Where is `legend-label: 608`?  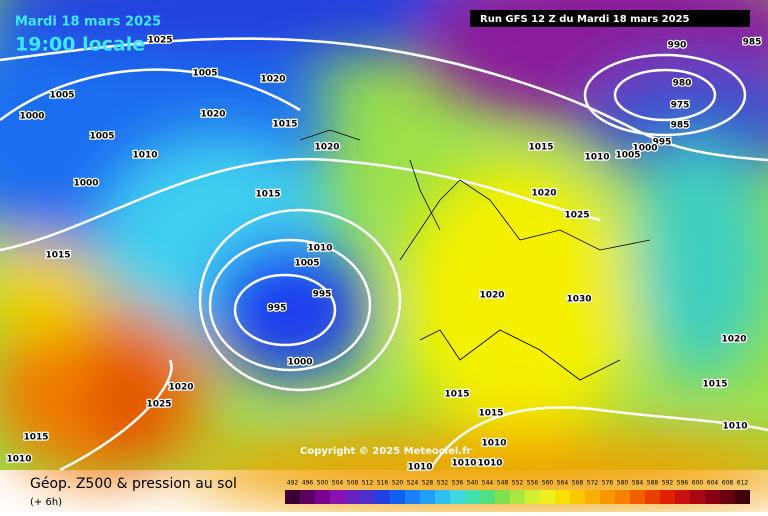
legend-label: 608 is located at coordinates (728, 483).